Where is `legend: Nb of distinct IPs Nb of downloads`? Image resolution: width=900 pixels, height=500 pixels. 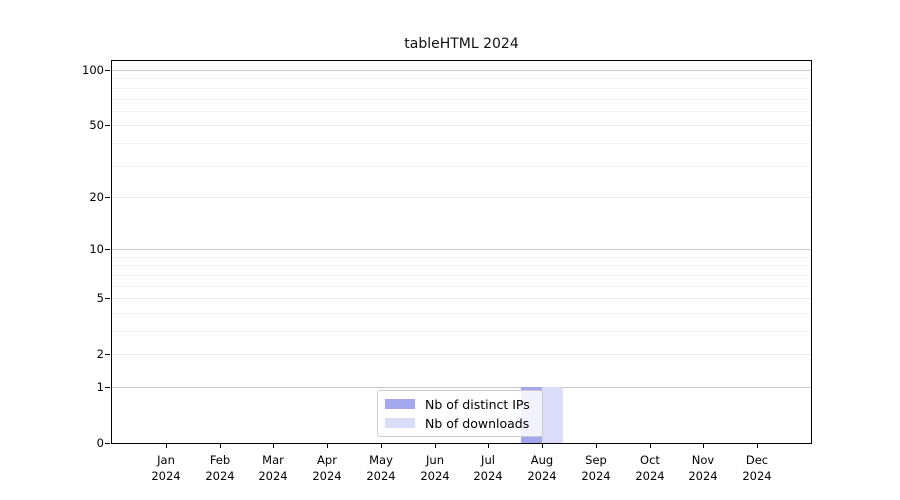 legend: Nb of distinct IPs Nb of downloads is located at coordinates (460, 413).